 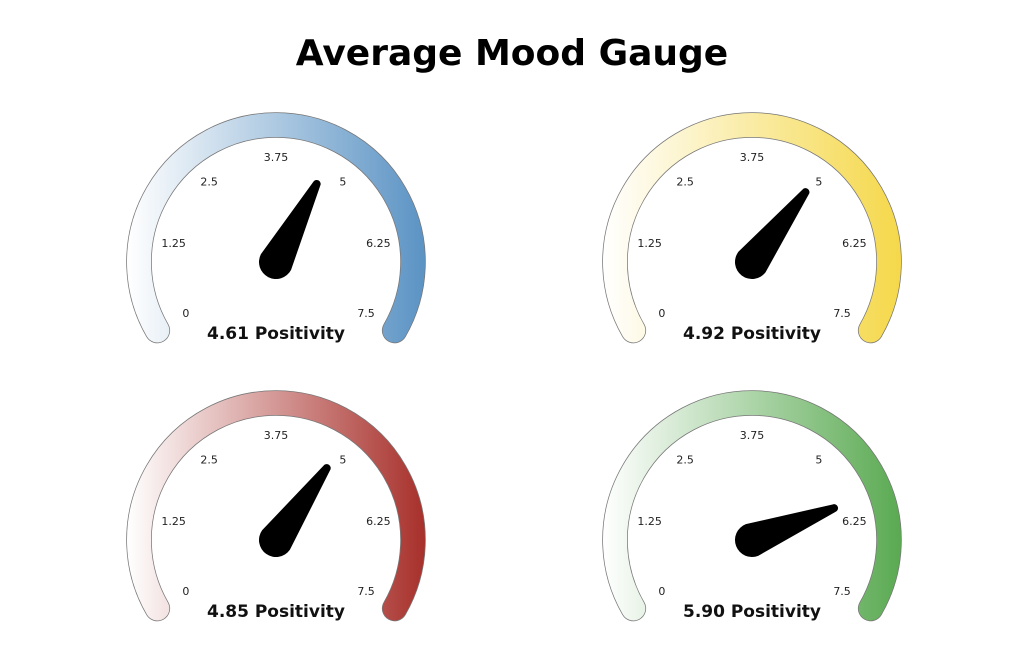 What do you see at coordinates (276, 612) in the screenshot?
I see `value-label: 4.85 Positivity` at bounding box center [276, 612].